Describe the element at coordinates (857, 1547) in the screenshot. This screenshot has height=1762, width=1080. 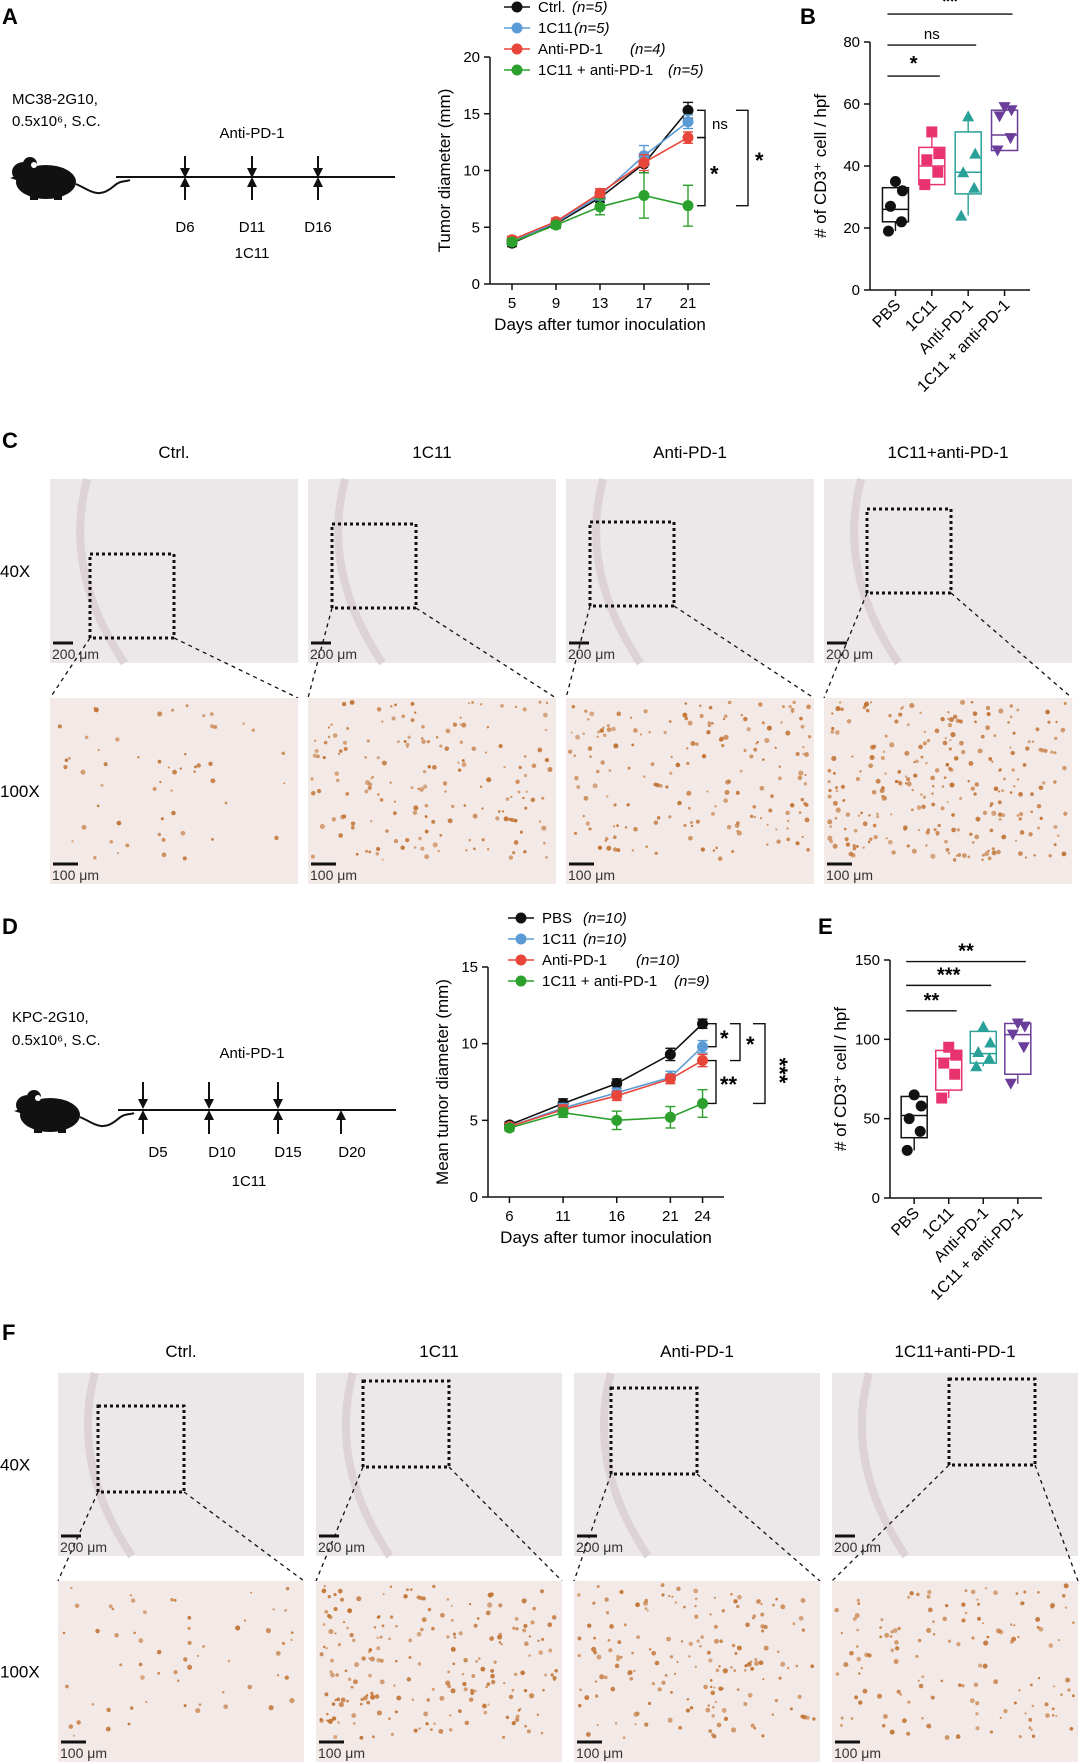
I see `scale-label: 200 μm` at that location.